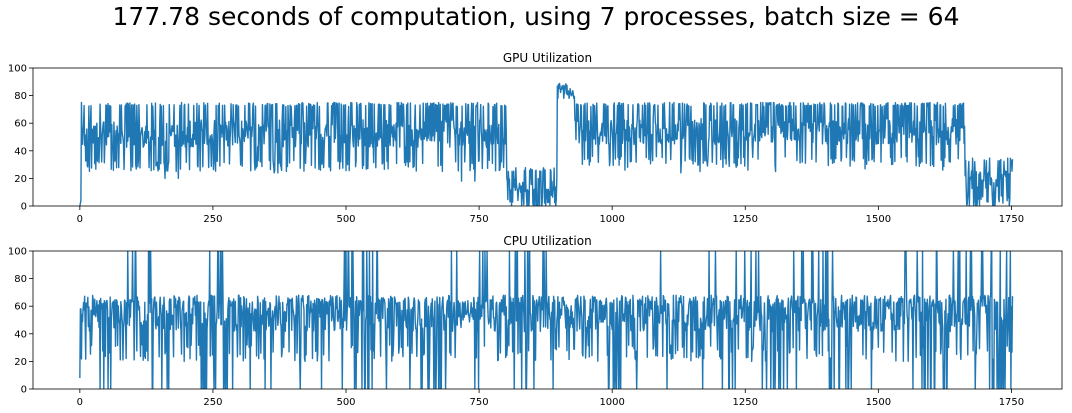 The height and width of the screenshot is (413, 1072). Describe the element at coordinates (547, 58) in the screenshot. I see `gpu-title: GPU Utilization` at that location.